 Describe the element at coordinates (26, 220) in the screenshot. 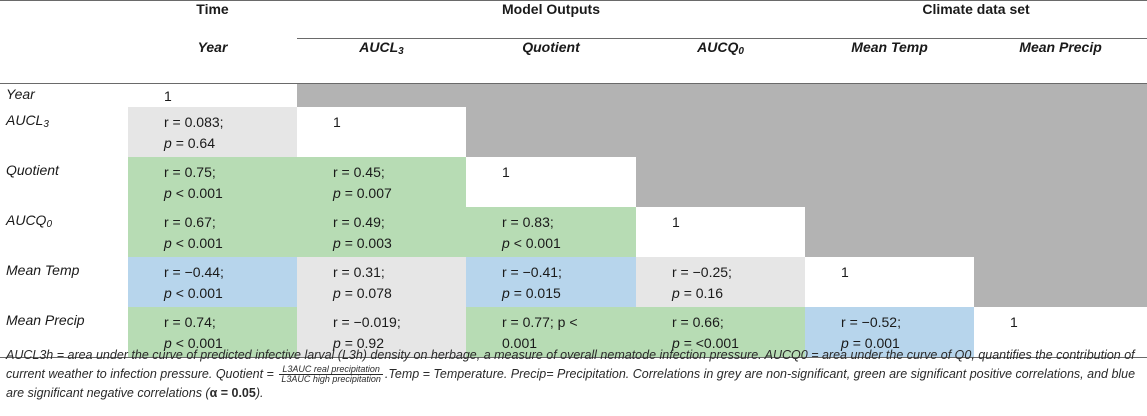

I see `row-label-text: AUCQ` at that location.